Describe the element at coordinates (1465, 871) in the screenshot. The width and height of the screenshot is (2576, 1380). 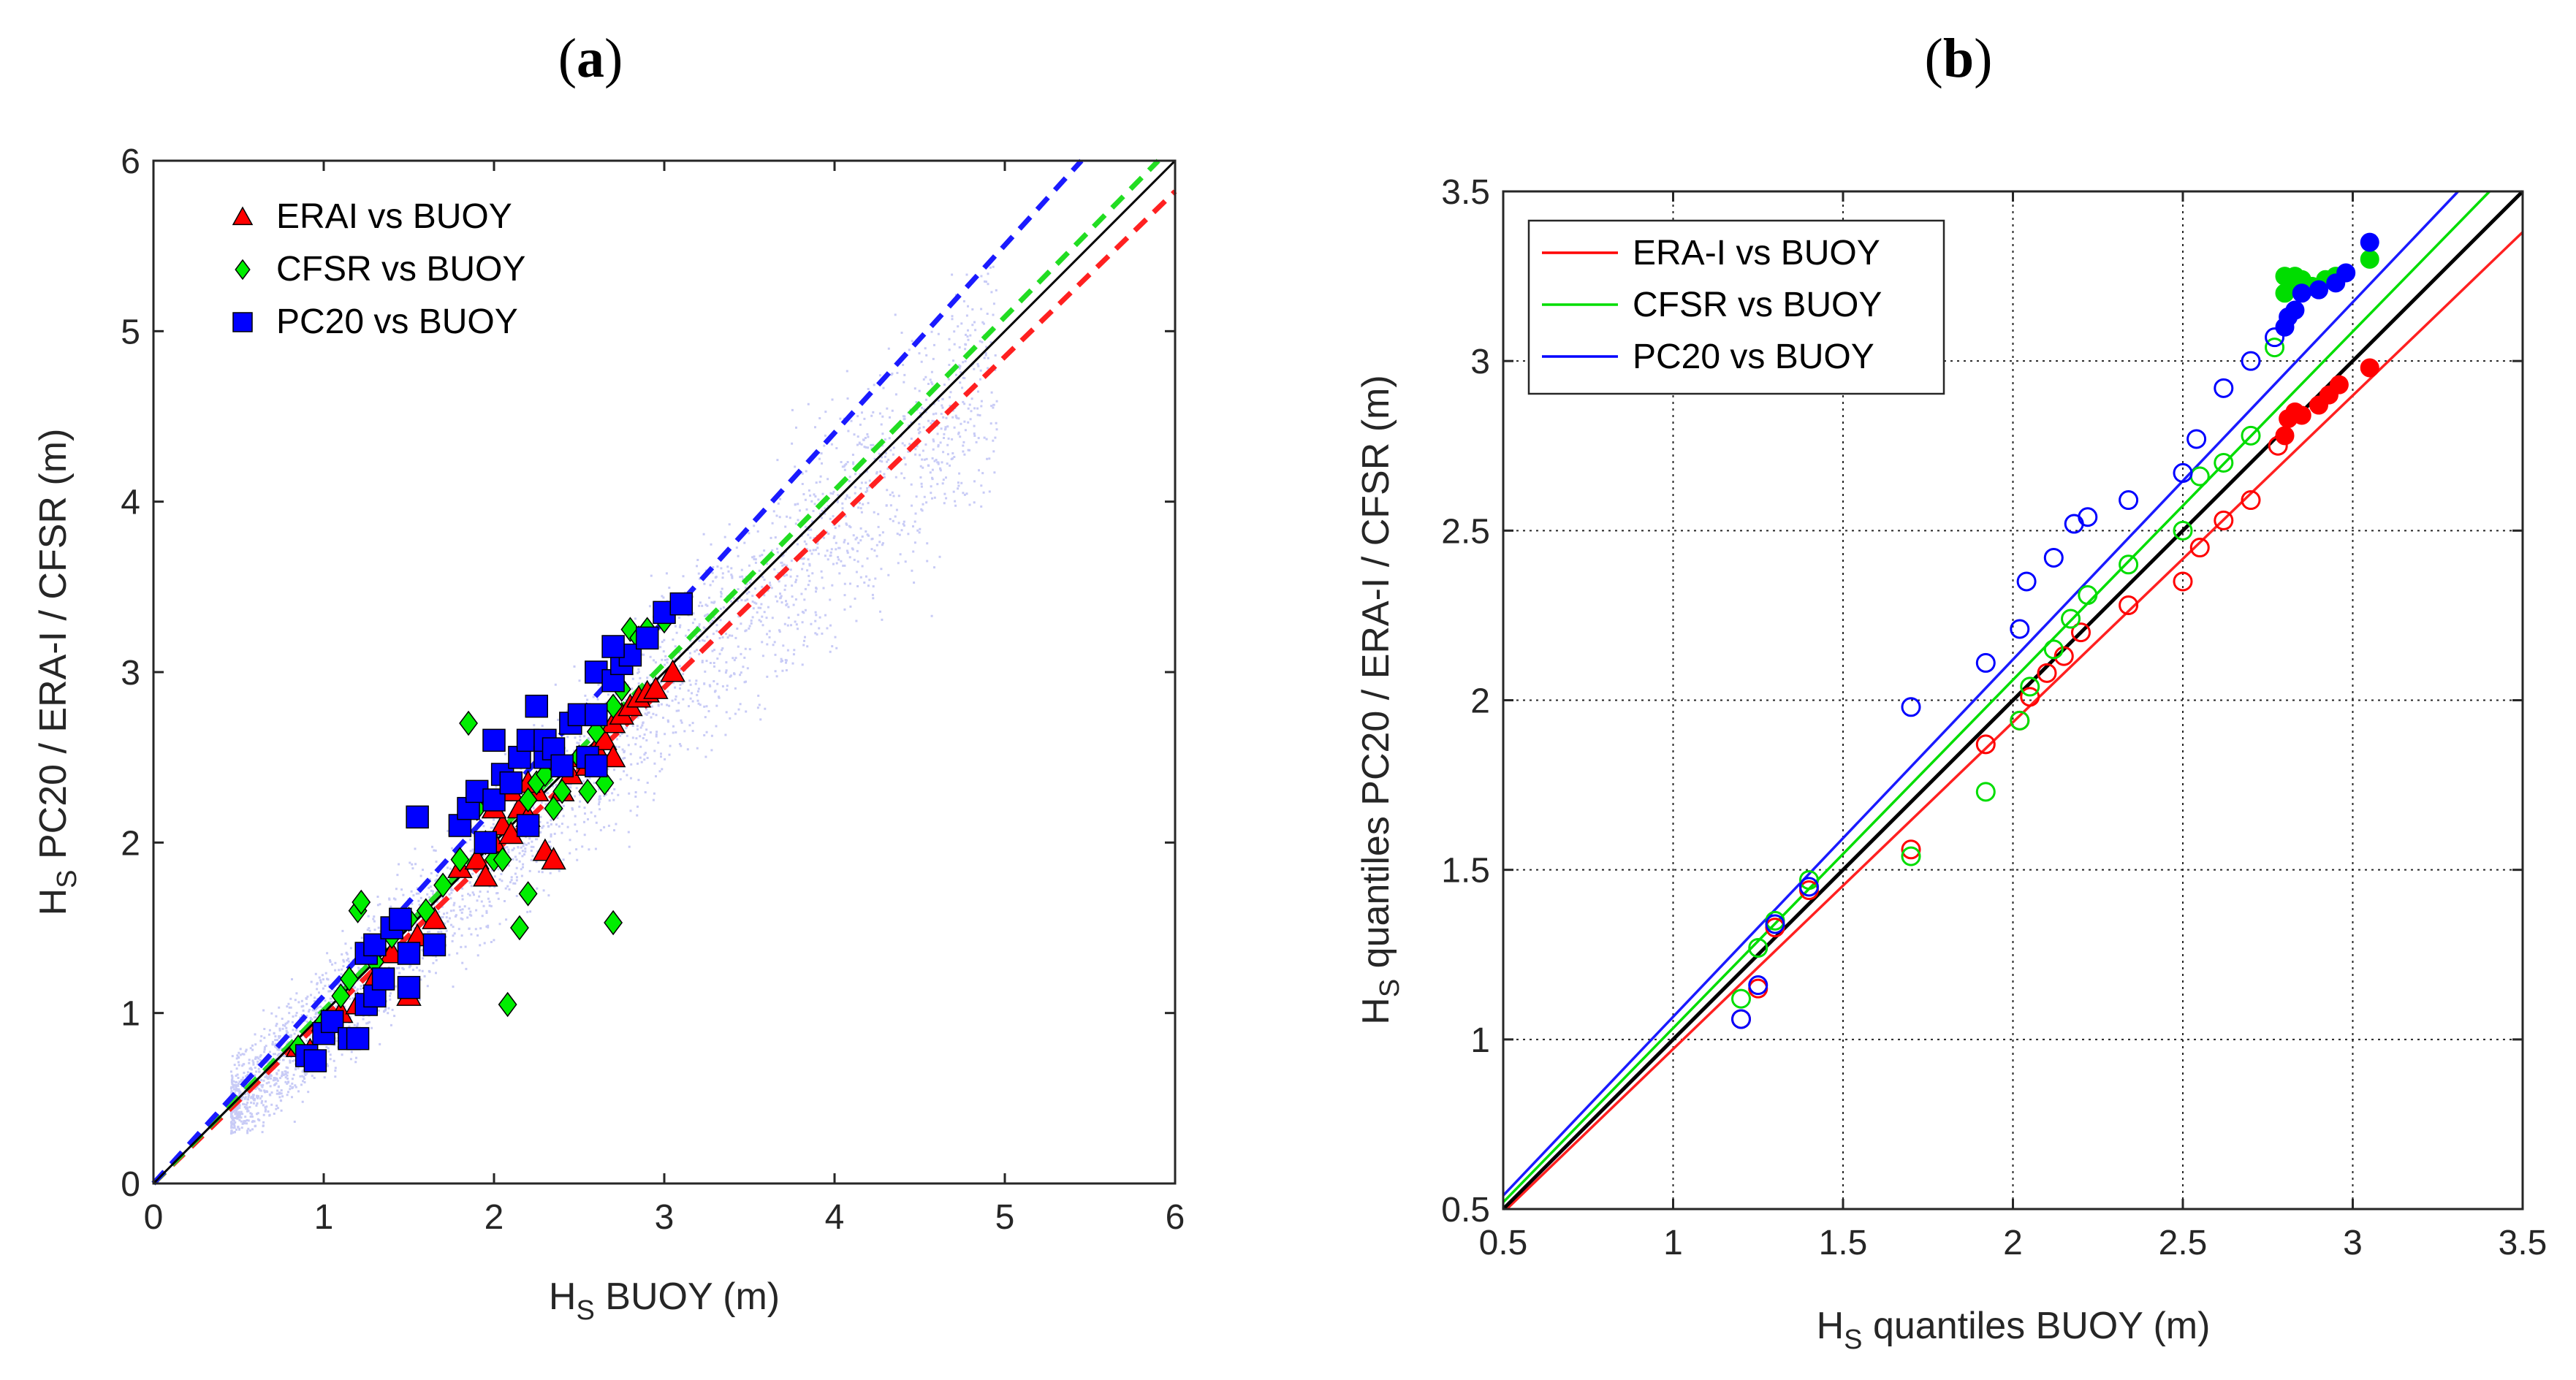
I see `y-tick-label: 1.5` at that location.